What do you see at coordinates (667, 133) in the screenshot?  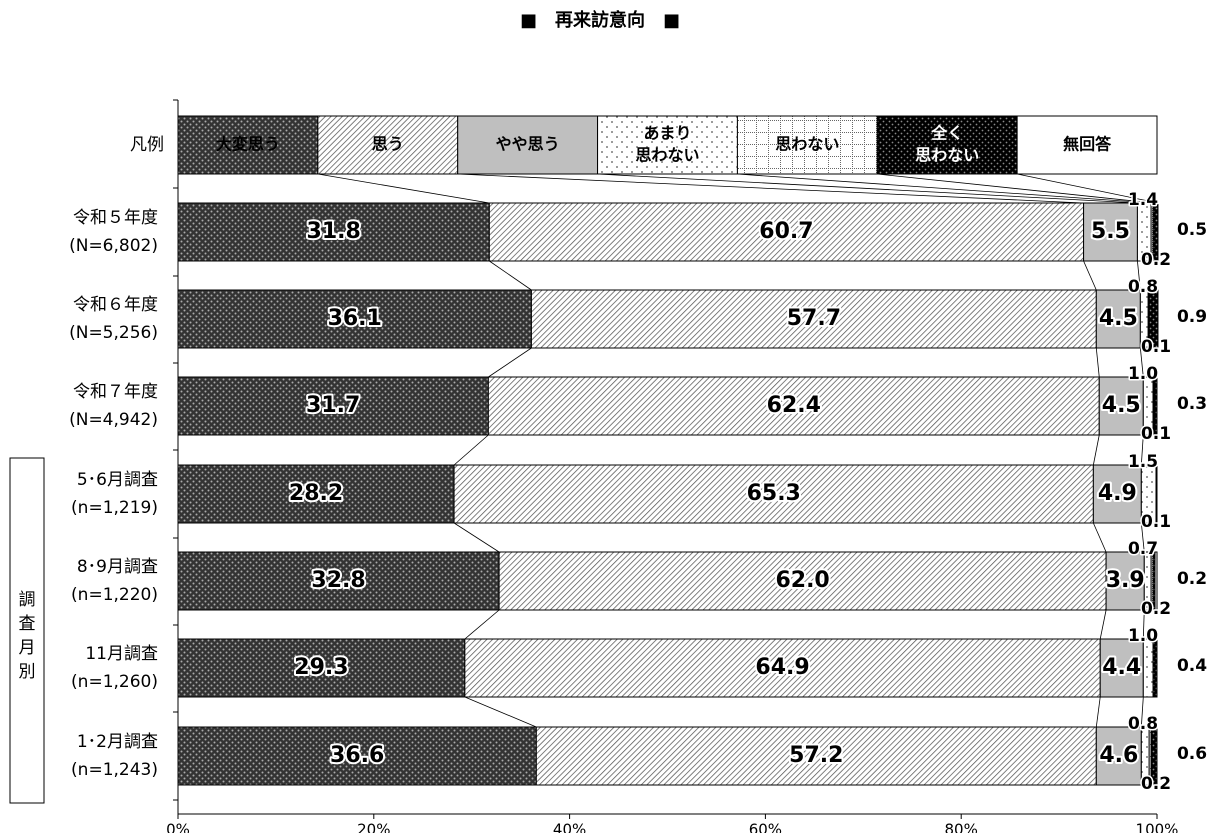 I see `legend-label: あまり` at bounding box center [667, 133].